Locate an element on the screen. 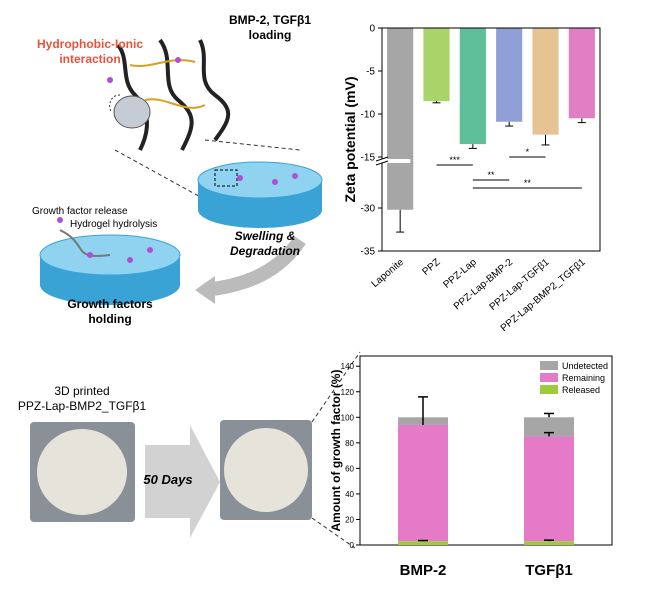 The image size is (649, 590). transition-arrow-head is located at coordinates (205, 290).